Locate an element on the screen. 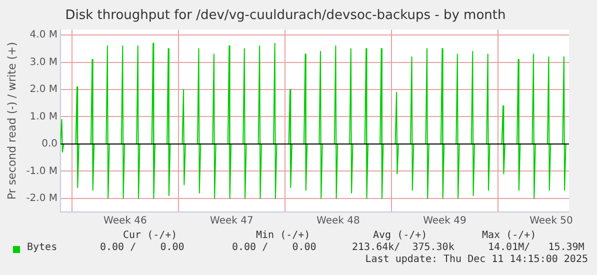  text: Min (-/+) is located at coordinates (283, 235).